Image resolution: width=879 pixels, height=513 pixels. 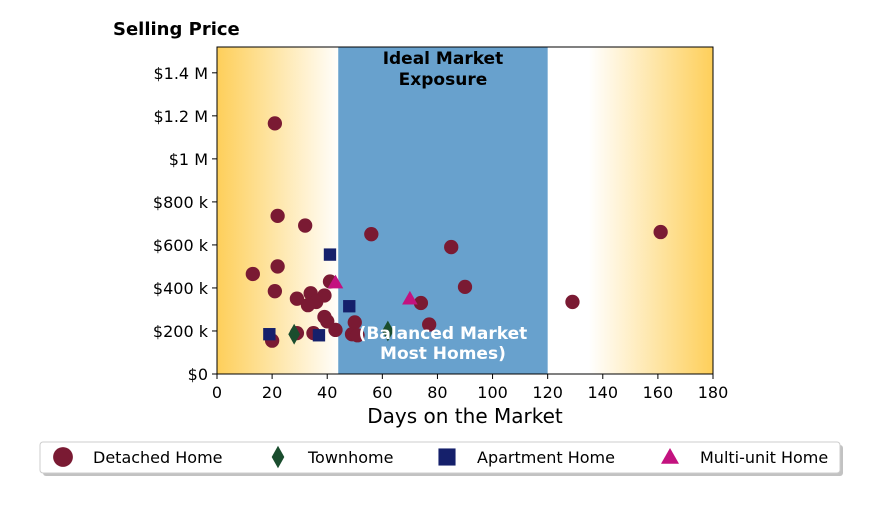 I want to click on y-tick-label: $200 k, so click(x=181, y=331).